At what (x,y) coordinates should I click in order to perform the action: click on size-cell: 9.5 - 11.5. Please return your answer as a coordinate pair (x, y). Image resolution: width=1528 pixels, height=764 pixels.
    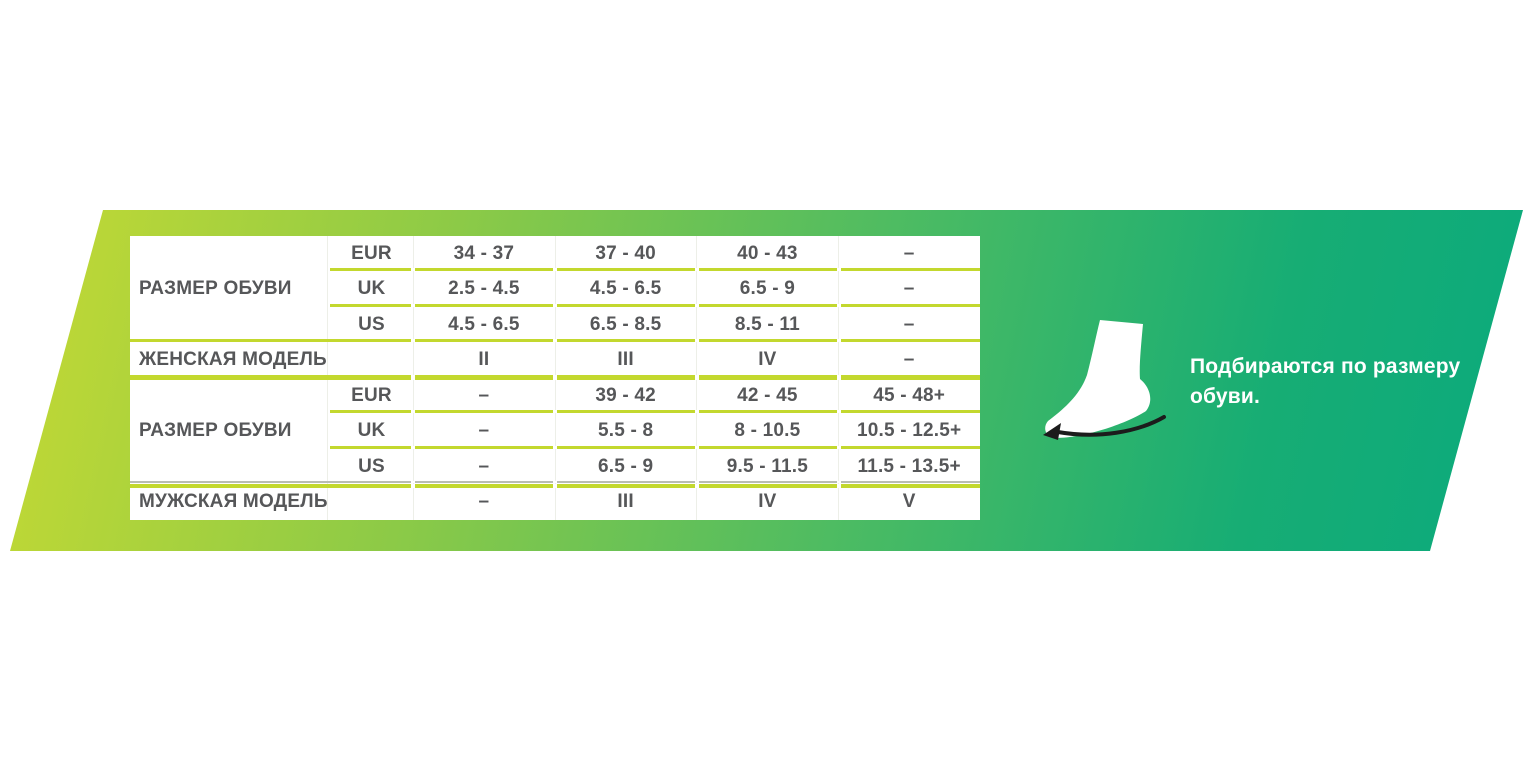
    Looking at the image, I should click on (767, 466).